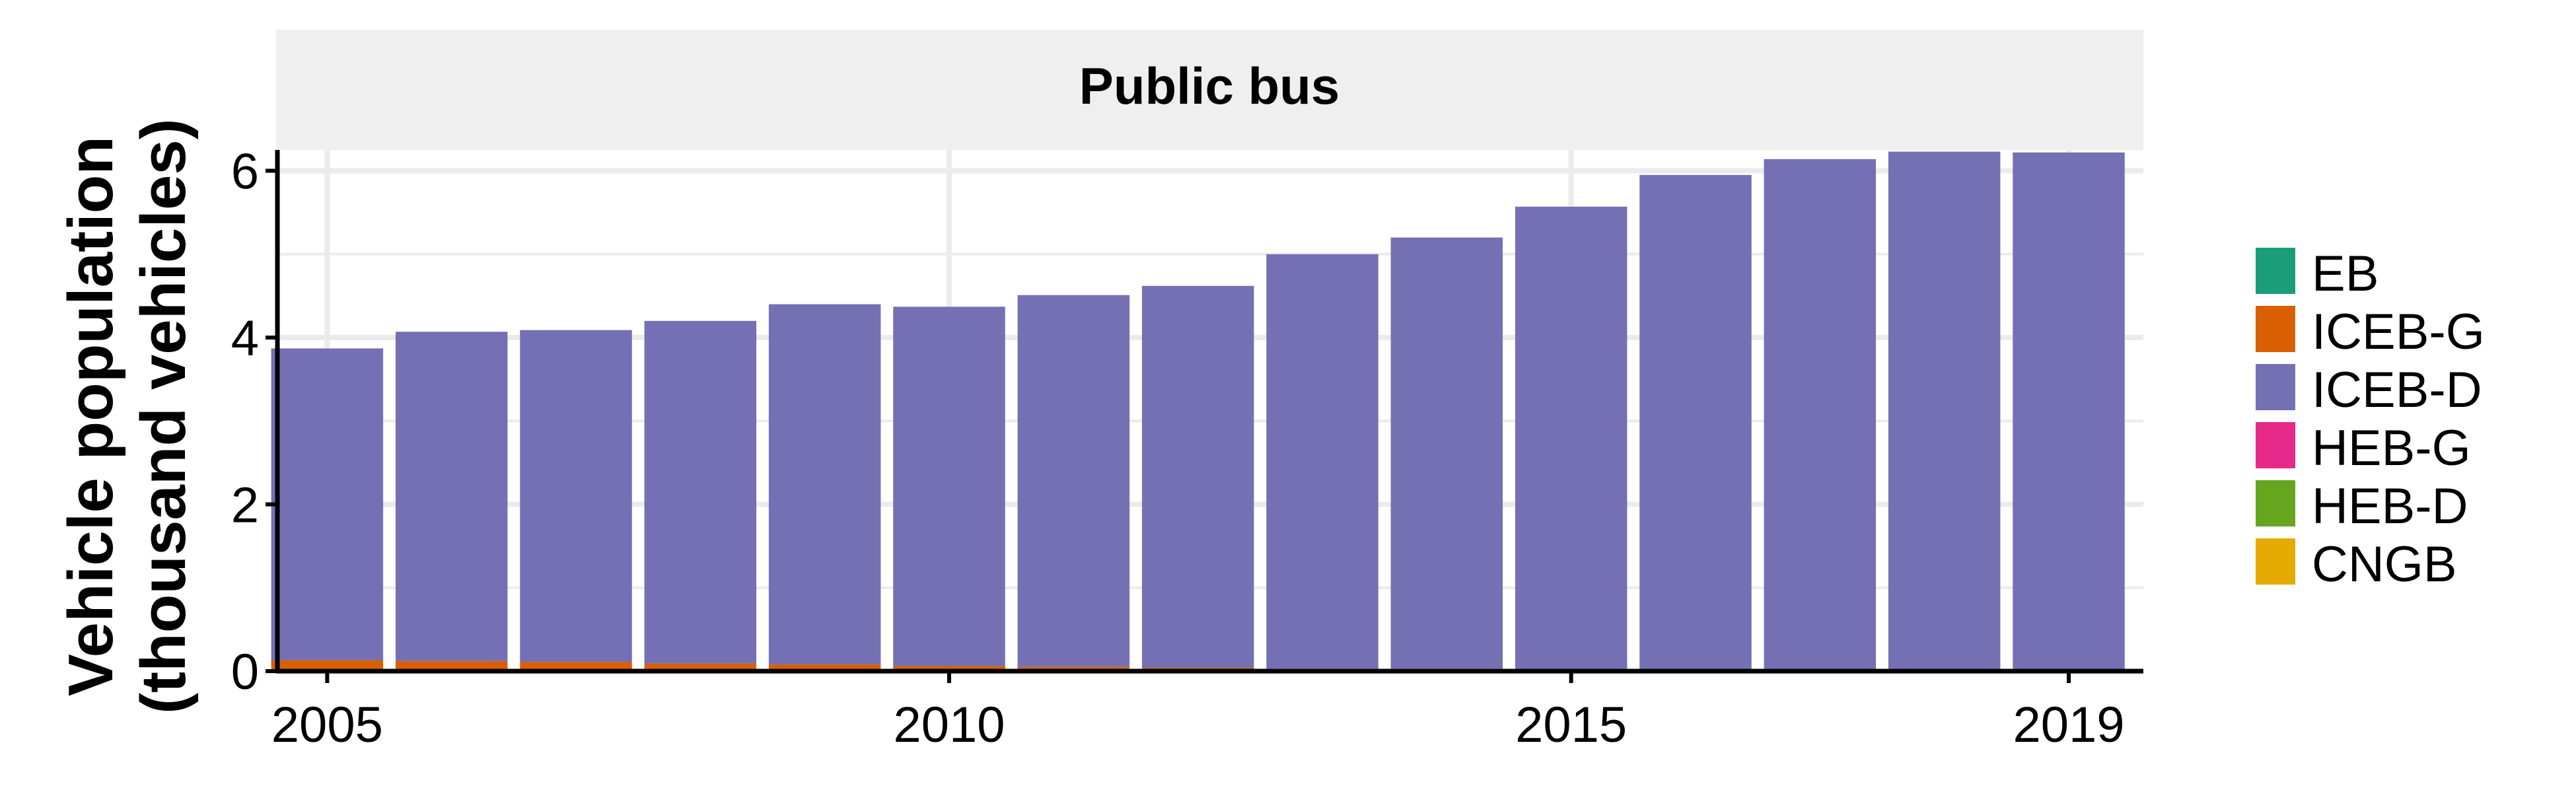 The height and width of the screenshot is (796, 2576). Describe the element at coordinates (1197, 476) in the screenshot. I see `bar-2012-iceb-d` at that location.